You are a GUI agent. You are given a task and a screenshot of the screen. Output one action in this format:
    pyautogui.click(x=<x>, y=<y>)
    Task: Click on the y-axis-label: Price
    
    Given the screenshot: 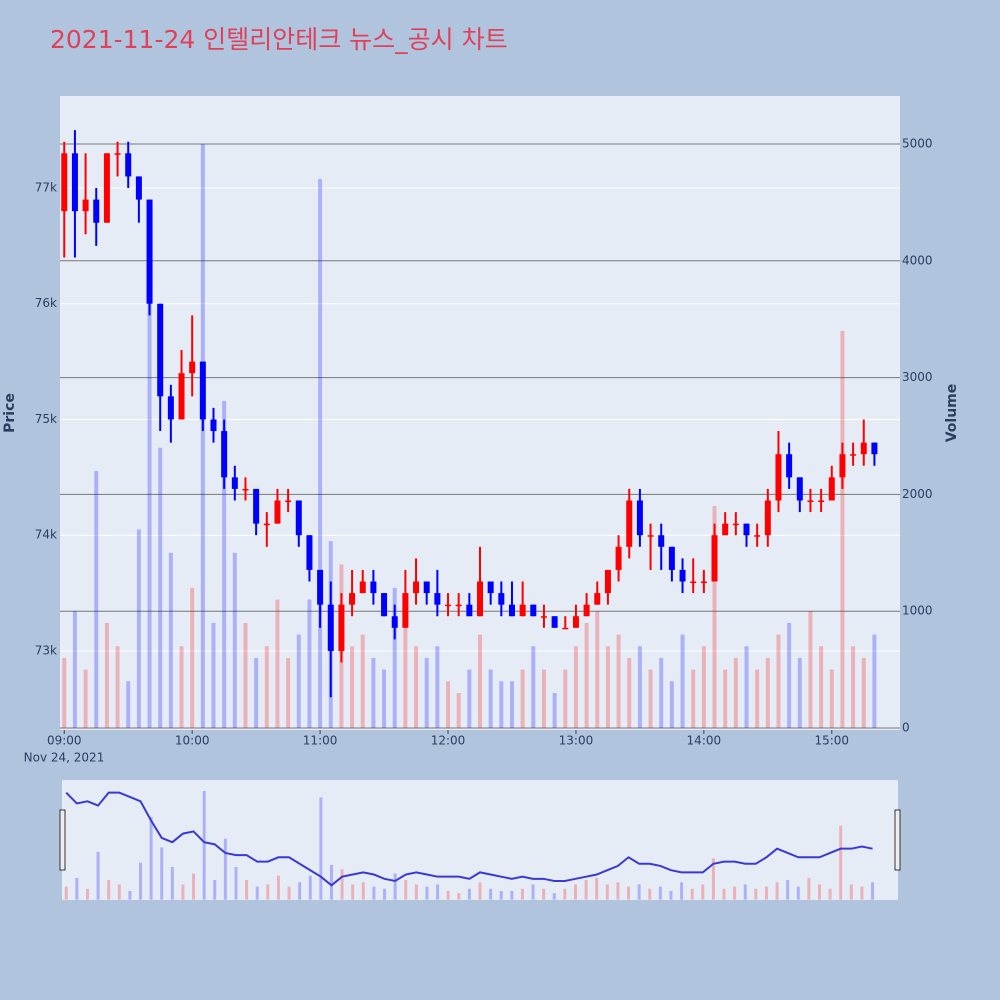 What is the action you would take?
    pyautogui.click(x=10, y=413)
    